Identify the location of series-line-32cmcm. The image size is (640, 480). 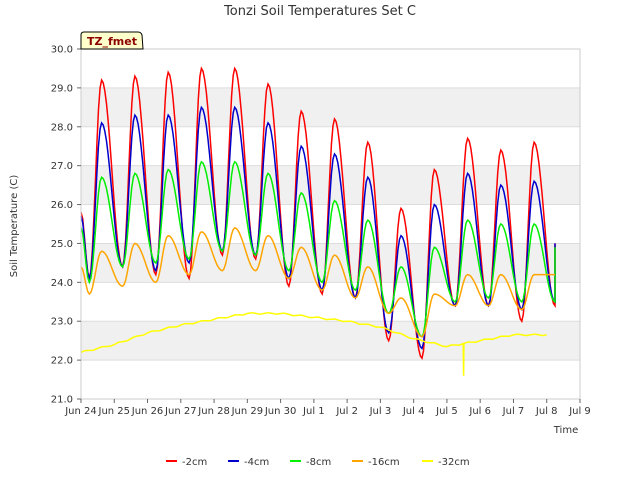
(313, 343).